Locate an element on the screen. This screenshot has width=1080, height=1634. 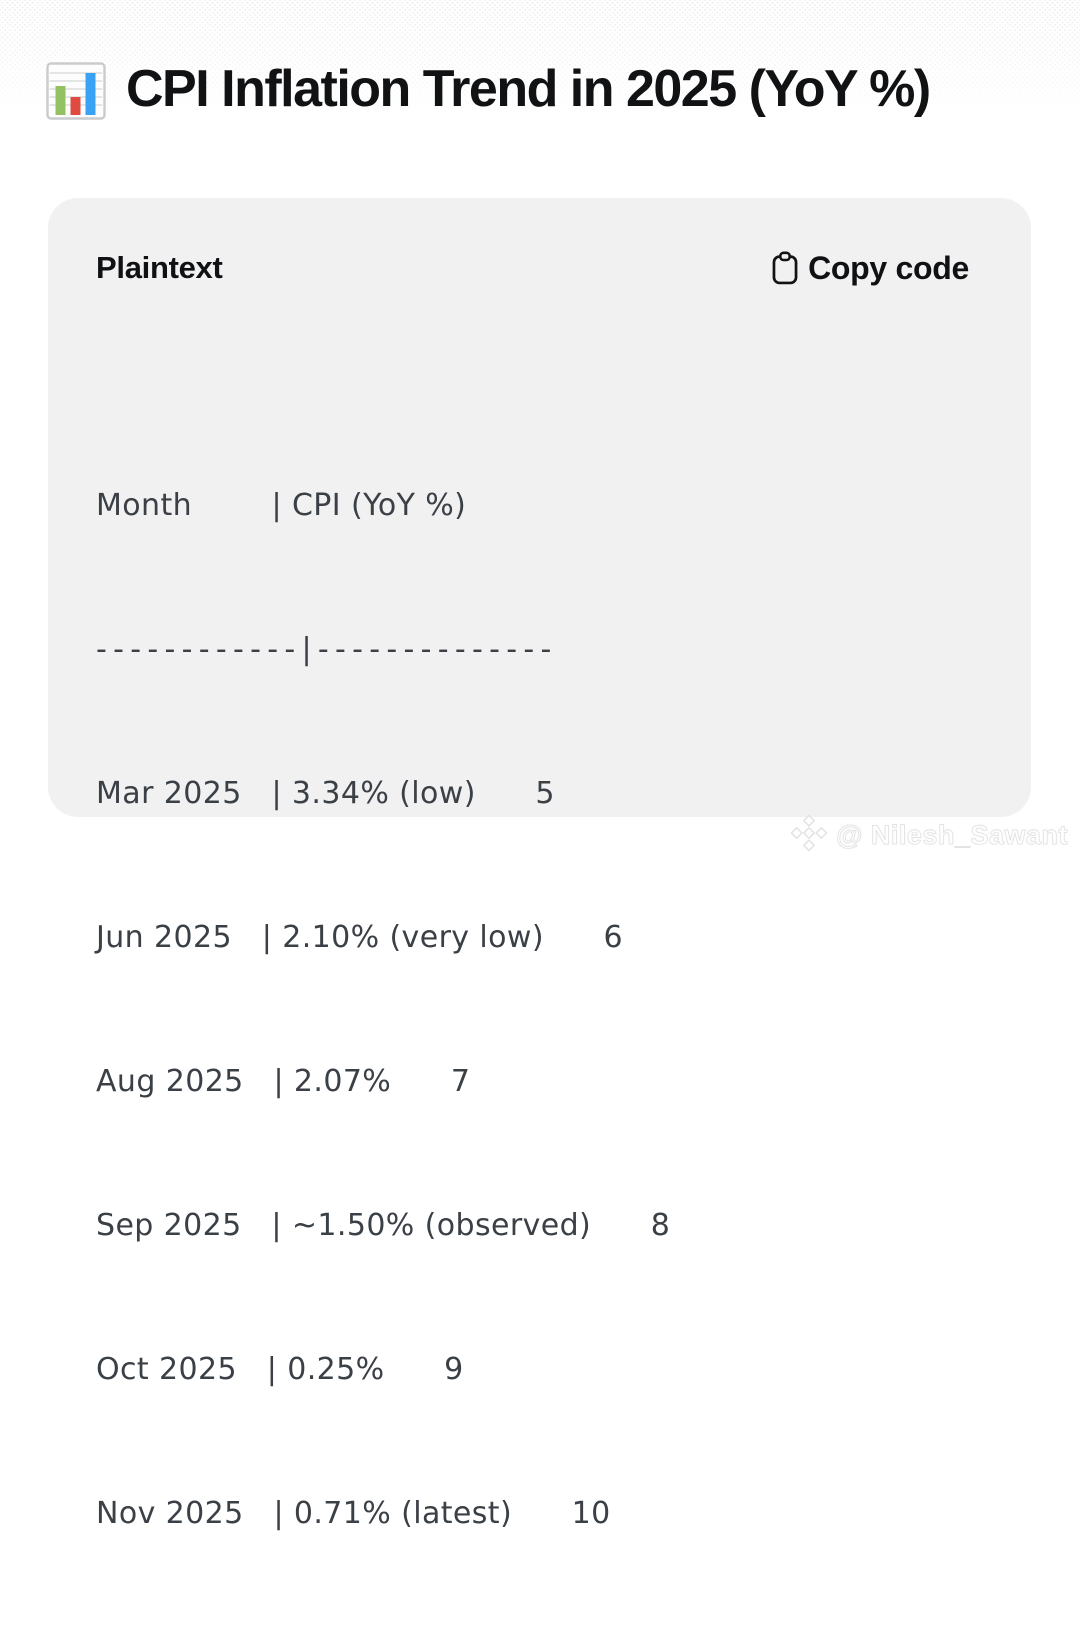
code-line: Oct 2025 | 0.25% 9 is located at coordinates (280, 1369).